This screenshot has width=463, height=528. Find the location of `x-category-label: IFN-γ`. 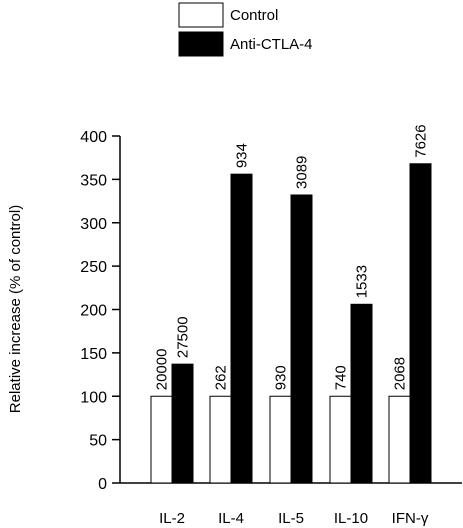

x-category-label: IFN-γ is located at coordinates (410, 518).